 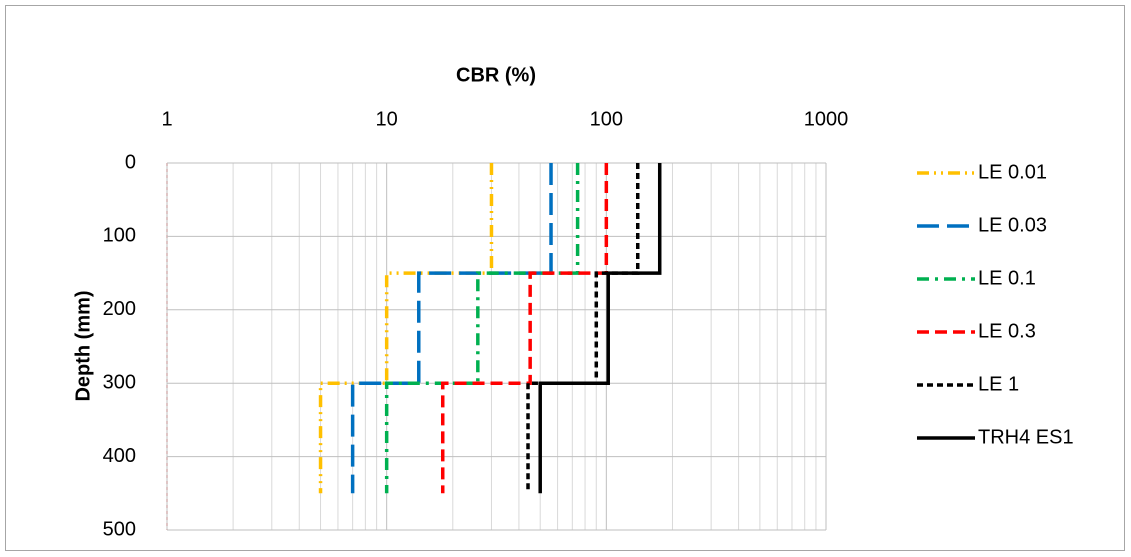 What do you see at coordinates (1007, 331) in the screenshot?
I see `legend-label: LE 0.3` at bounding box center [1007, 331].